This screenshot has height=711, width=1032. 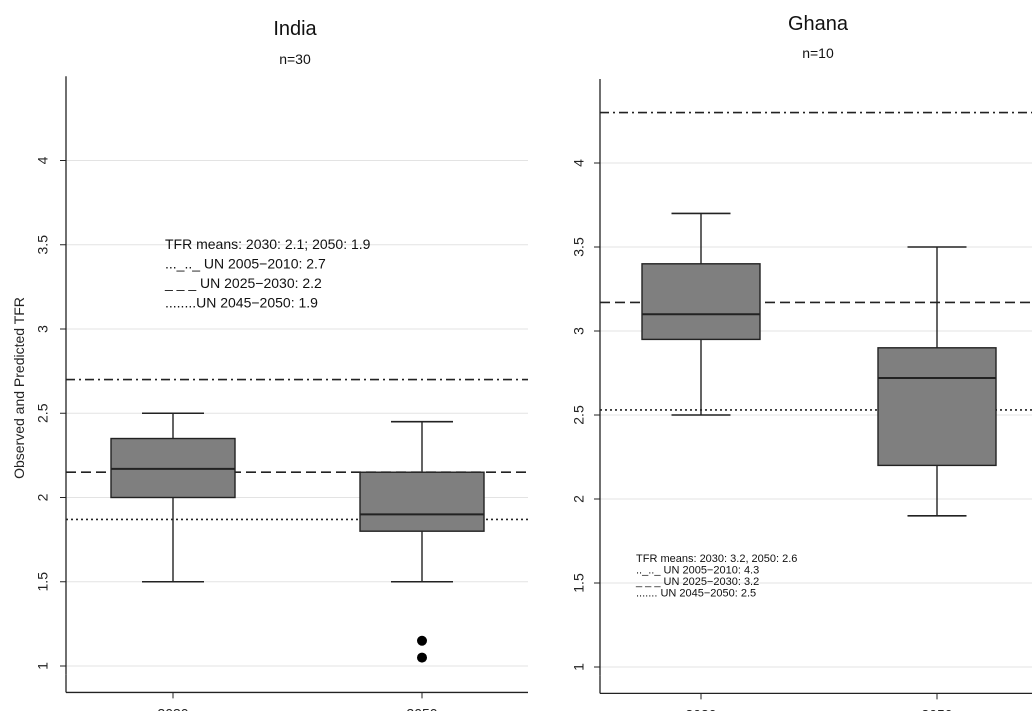 I want to click on chart-title: India, so click(x=295, y=29).